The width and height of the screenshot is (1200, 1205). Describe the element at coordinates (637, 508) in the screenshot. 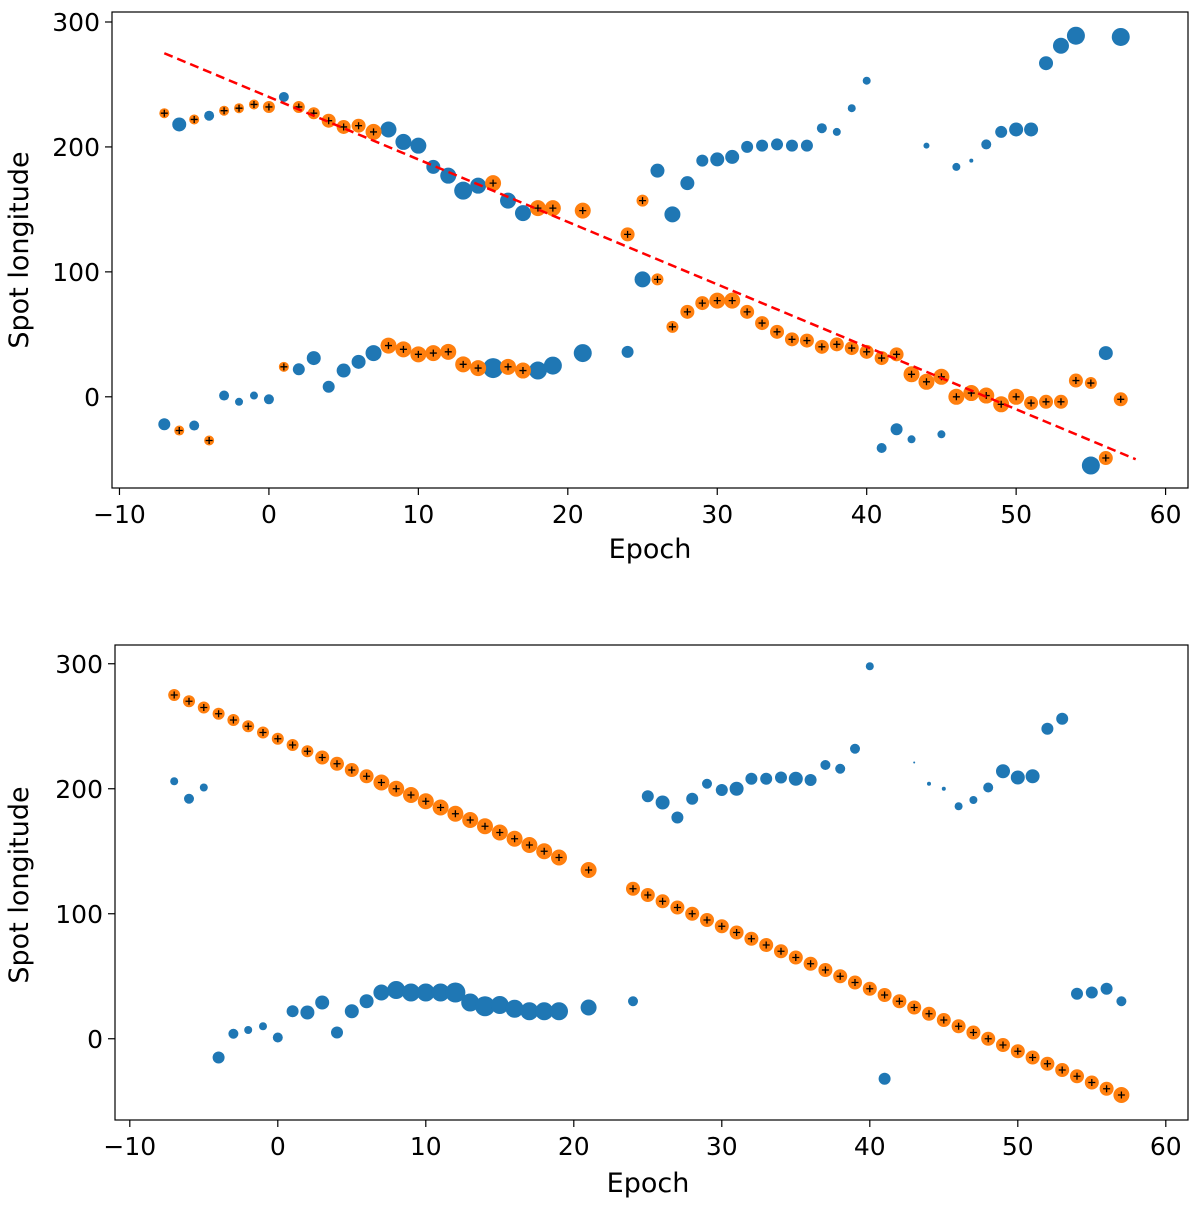

I see `x-ticks: −10 0 10 20 30 40 50 60` at that location.